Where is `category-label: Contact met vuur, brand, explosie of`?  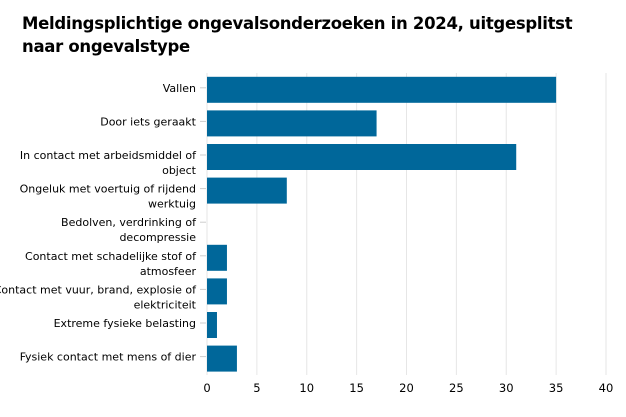 category-label: Contact met vuur, brand, explosie of is located at coordinates (98, 289).